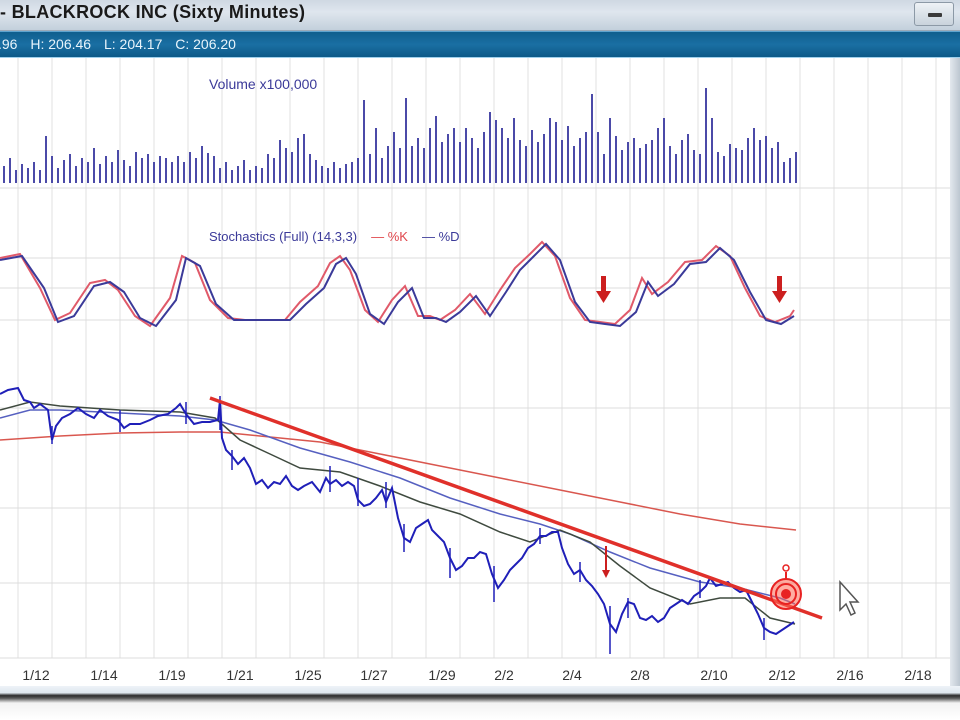 Image resolution: width=960 pixels, height=720 pixels. Describe the element at coordinates (398, 481) in the screenshot. I see `long-ma-line` at that location.